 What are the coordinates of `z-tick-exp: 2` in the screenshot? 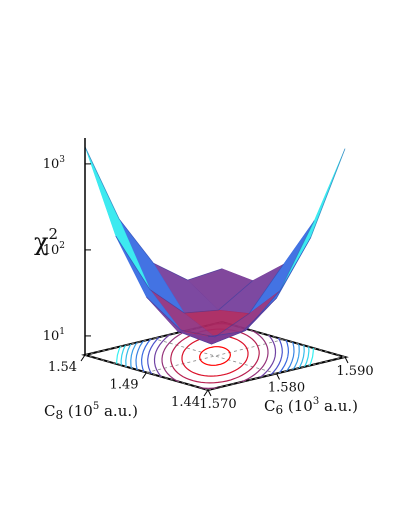 It's located at (62, 246).